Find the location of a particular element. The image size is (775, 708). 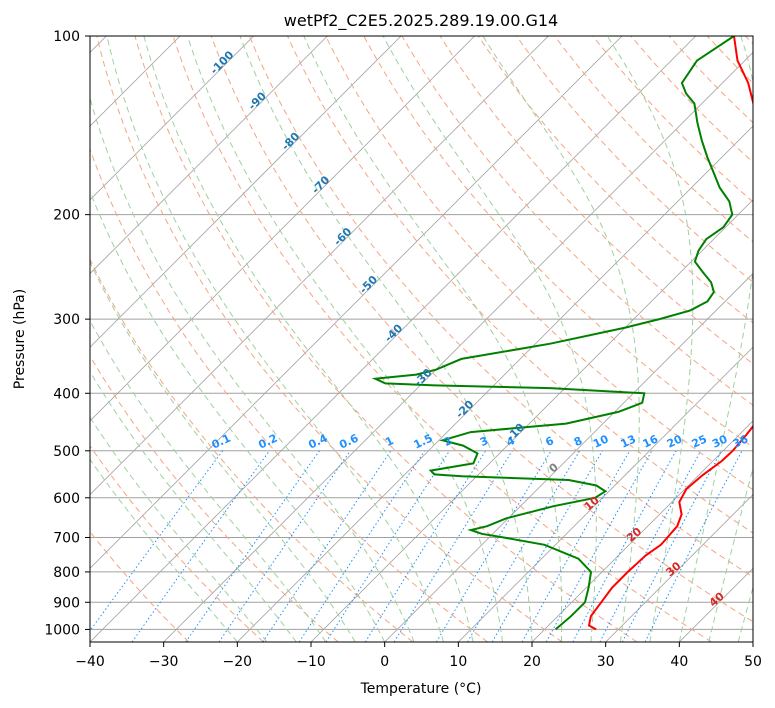

mixing-ratio-label: 20 is located at coordinates (675, 441).